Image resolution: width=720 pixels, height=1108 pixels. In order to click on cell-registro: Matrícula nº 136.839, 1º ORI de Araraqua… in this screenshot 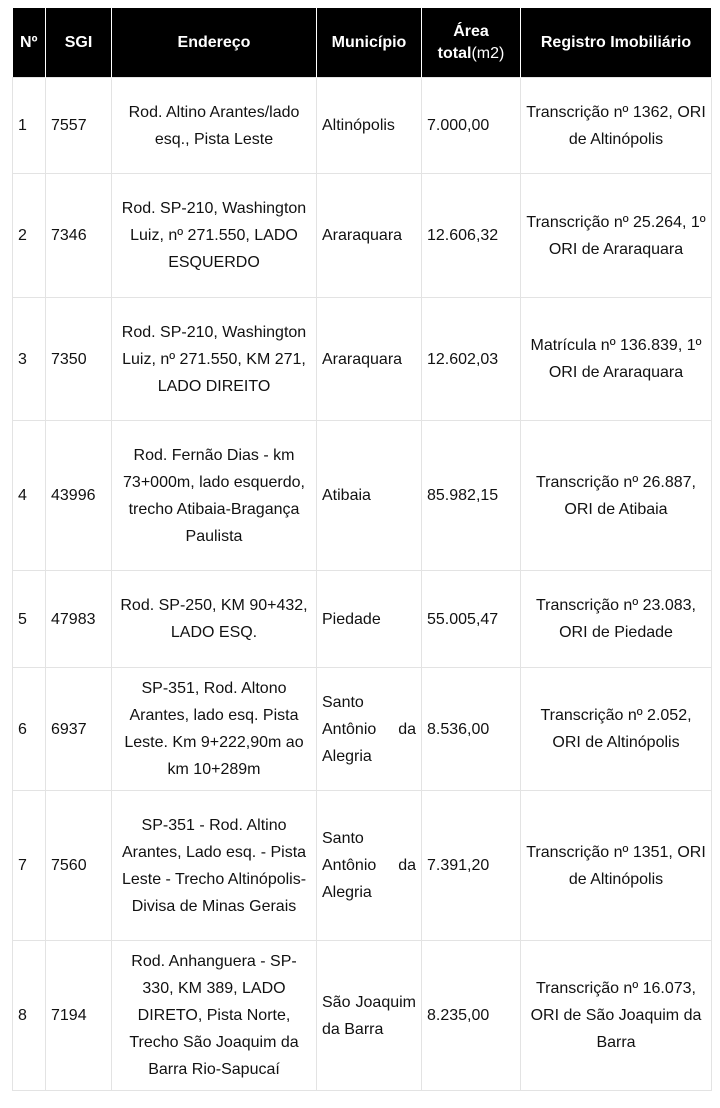, I will do `click(616, 359)`.